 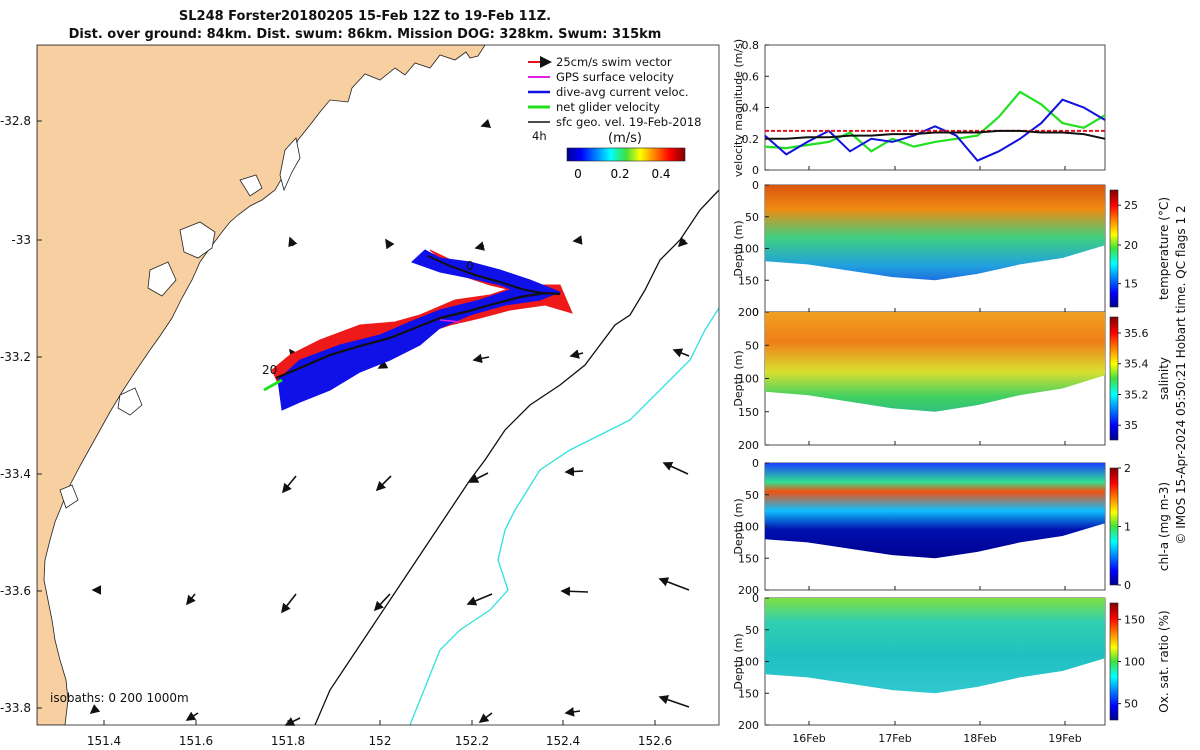 I want to click on colorbar-tick-label: 2, so click(x=1127, y=468).